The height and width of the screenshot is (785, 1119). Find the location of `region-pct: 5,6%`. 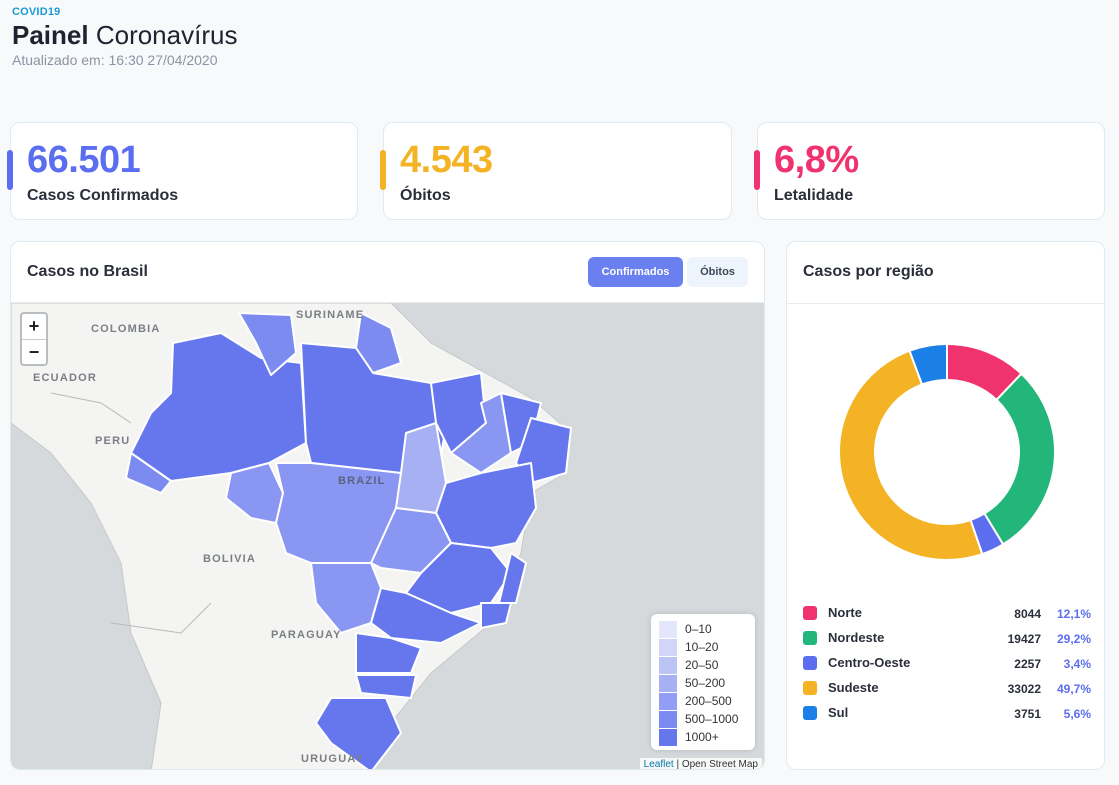

region-pct: 5,6% is located at coordinates (1077, 714).